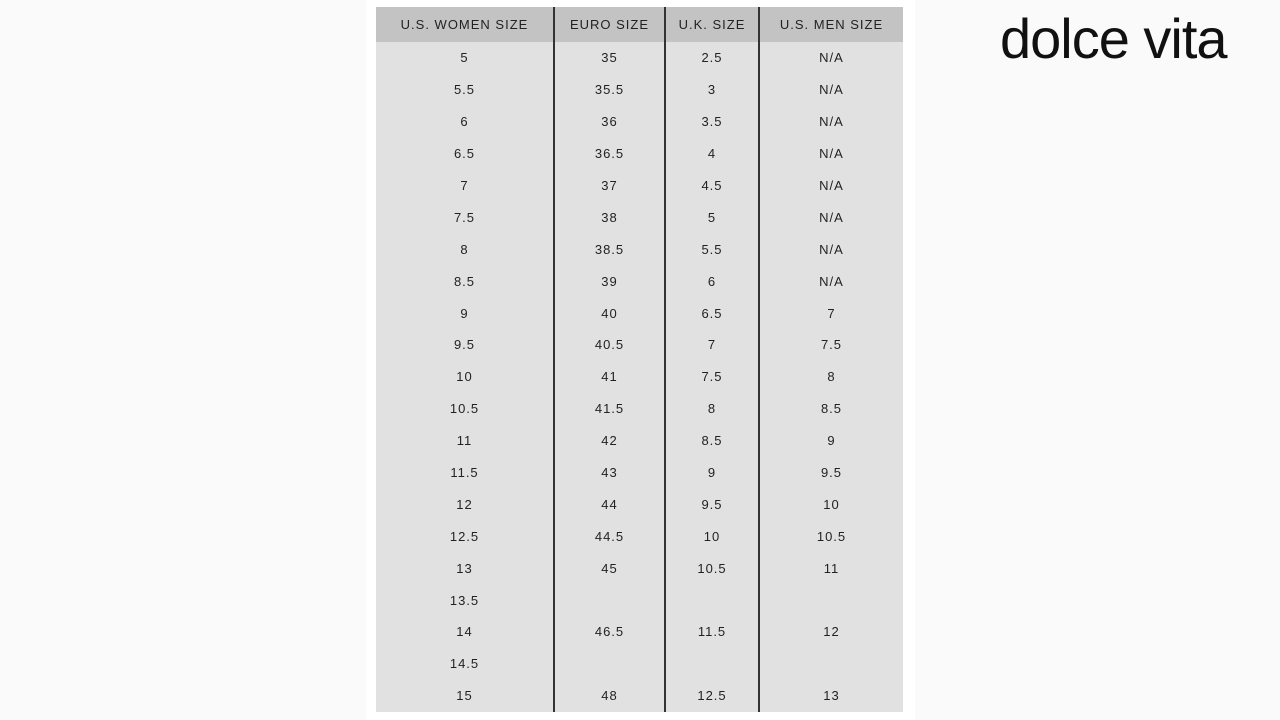 Image resolution: width=1280 pixels, height=720 pixels. I want to click on table-row: 8 38.5 5.5 N/A, so click(639, 249).